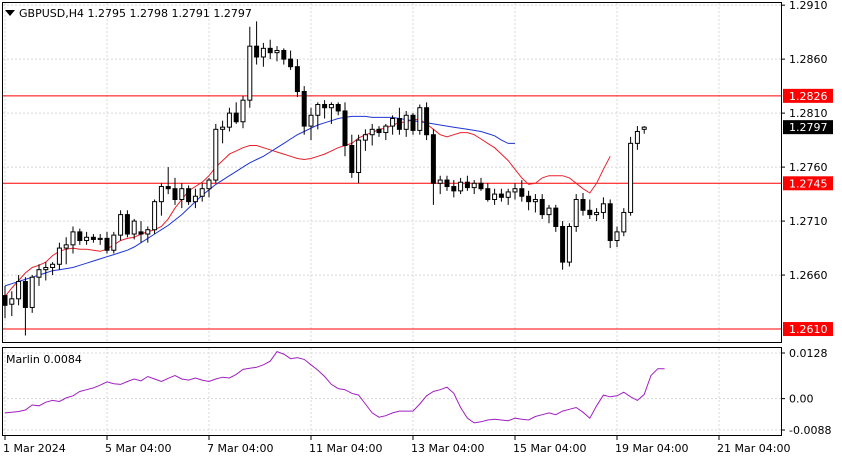 Image resolution: width=842 pixels, height=463 pixels. I want to click on y-tick-label: 1.2910, so click(808, 6).